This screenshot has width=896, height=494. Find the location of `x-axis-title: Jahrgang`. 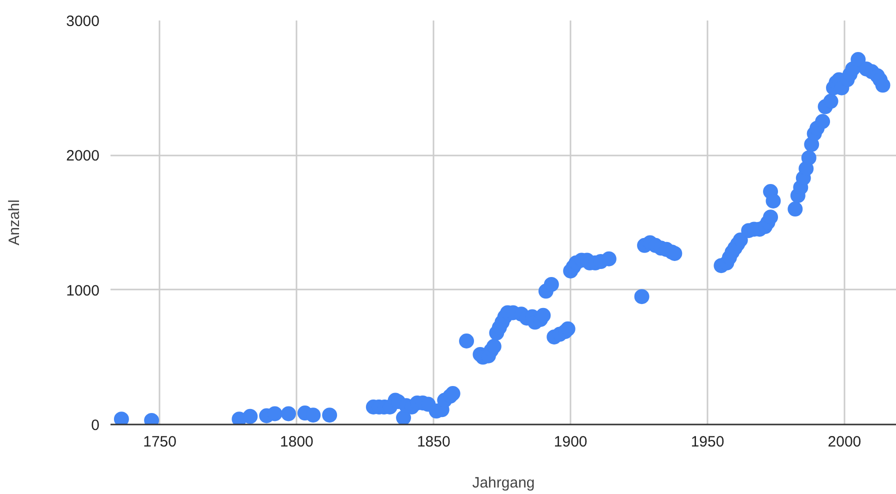

x-axis-title: Jahrgang is located at coordinates (503, 483).